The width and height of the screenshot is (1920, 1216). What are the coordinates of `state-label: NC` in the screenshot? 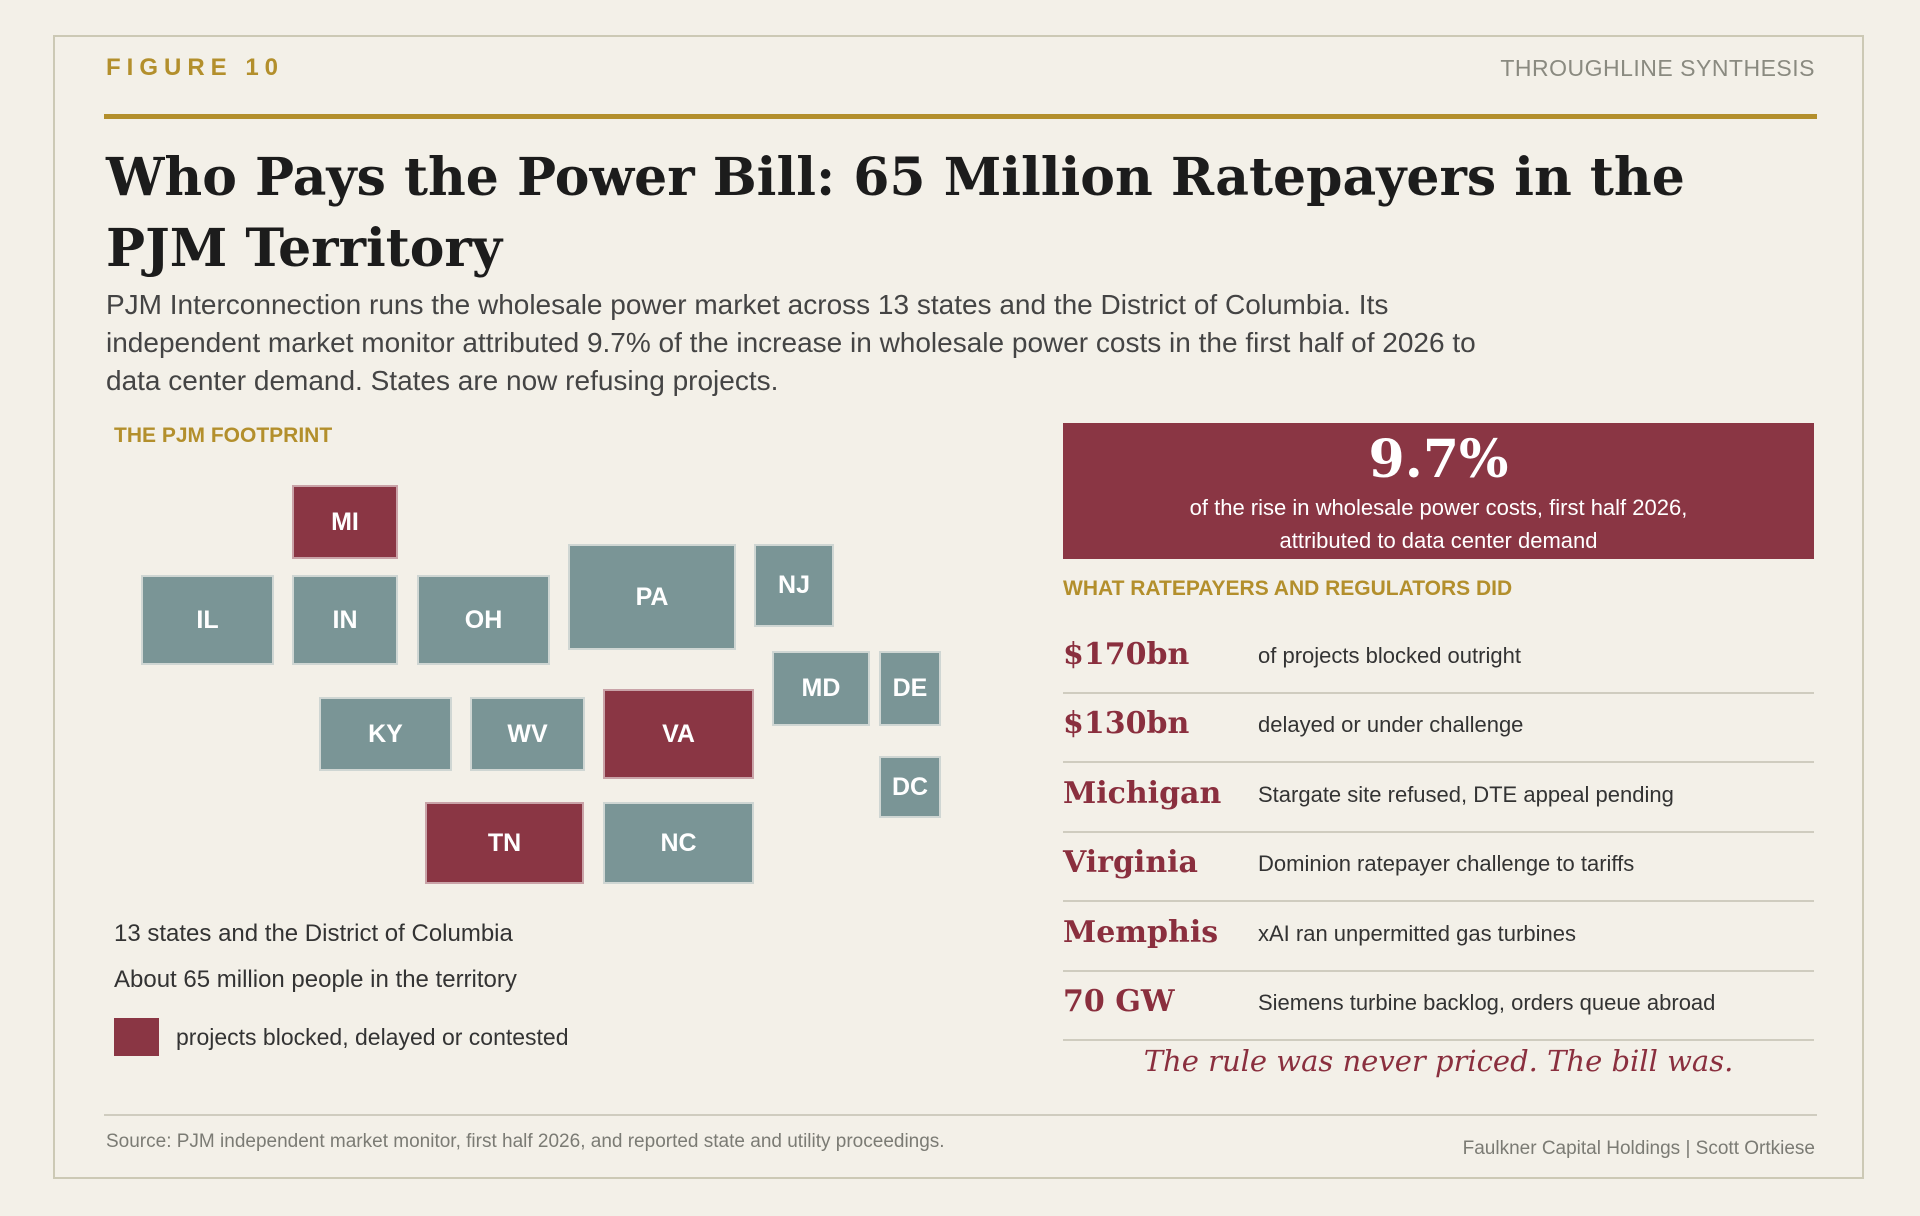 It's located at (678, 842).